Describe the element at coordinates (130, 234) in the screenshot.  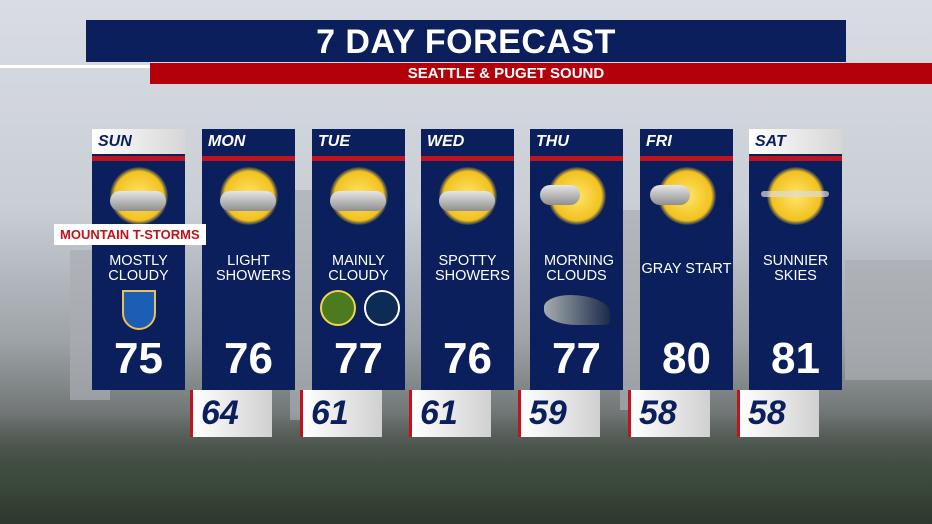
I see `alert-tag: MOUNTAIN T-STORMS` at that location.